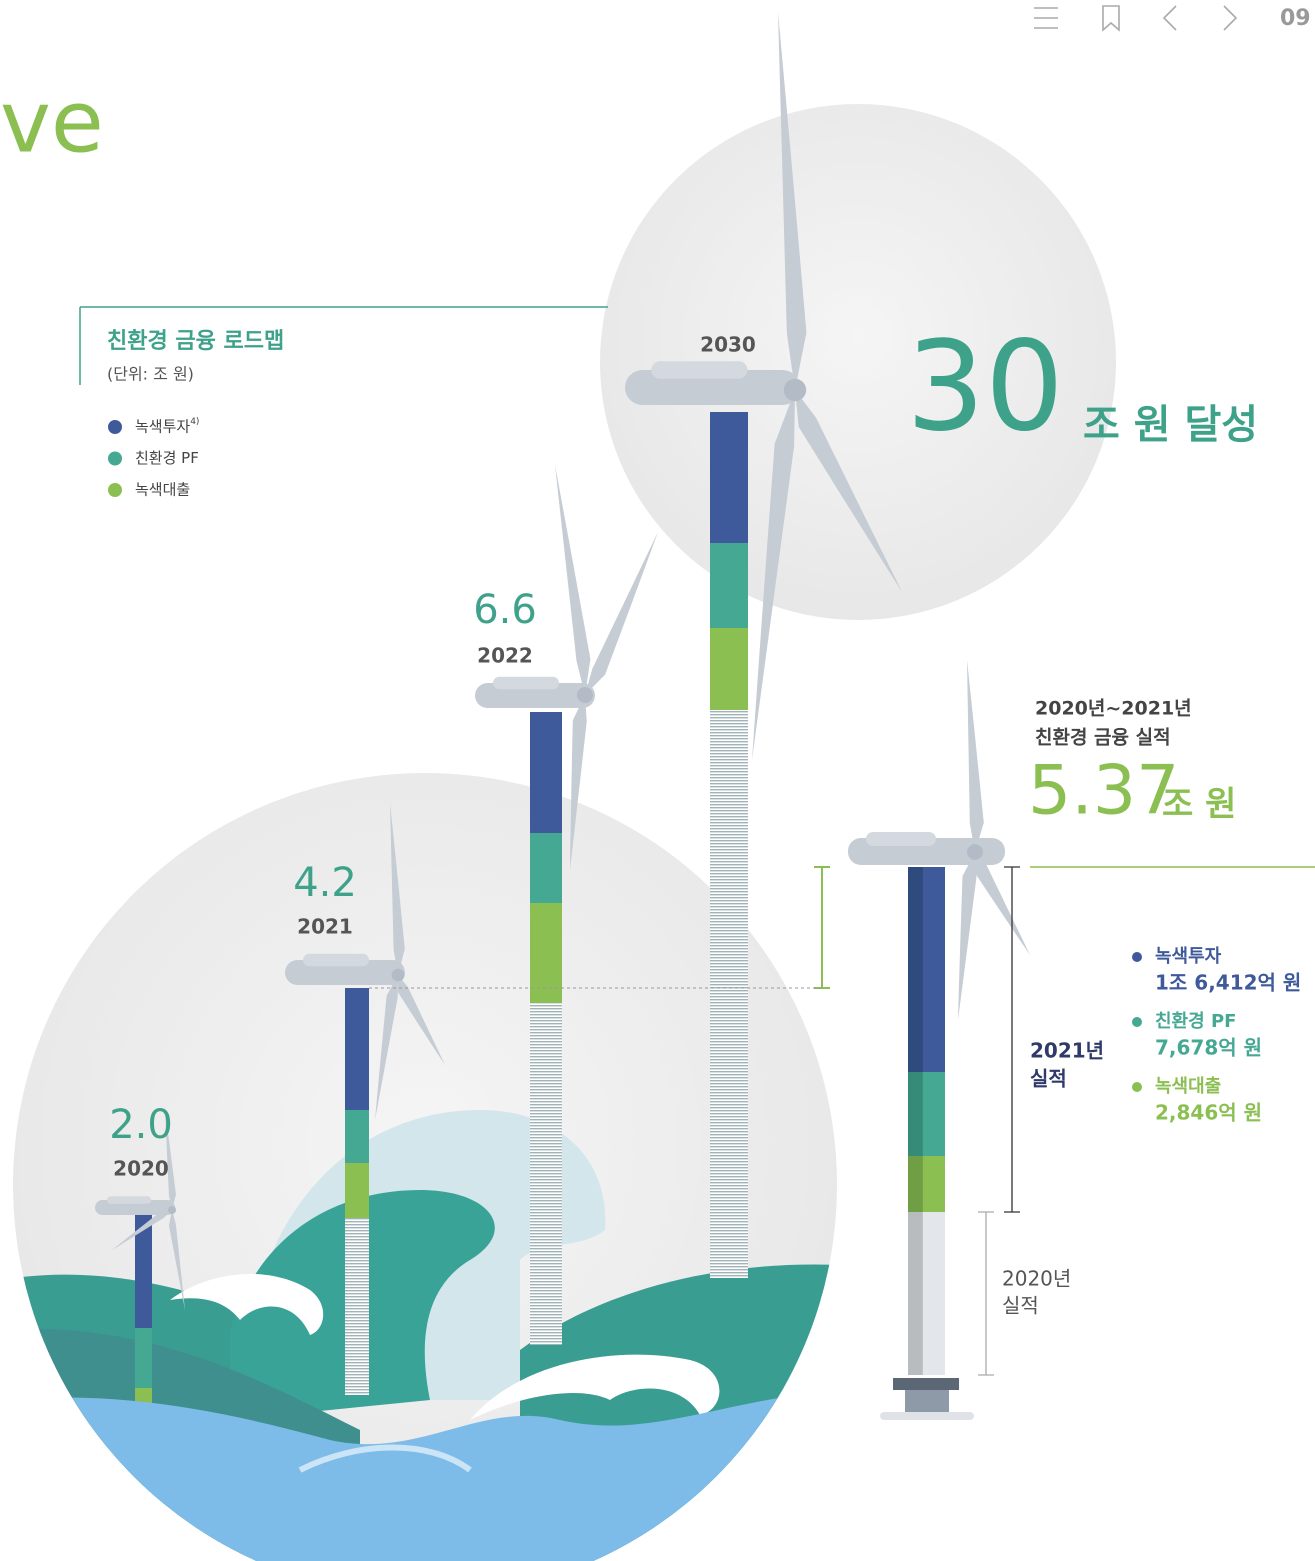  What do you see at coordinates (141, 1125) in the screenshot?
I see `tower-total: 2.0` at bounding box center [141, 1125].